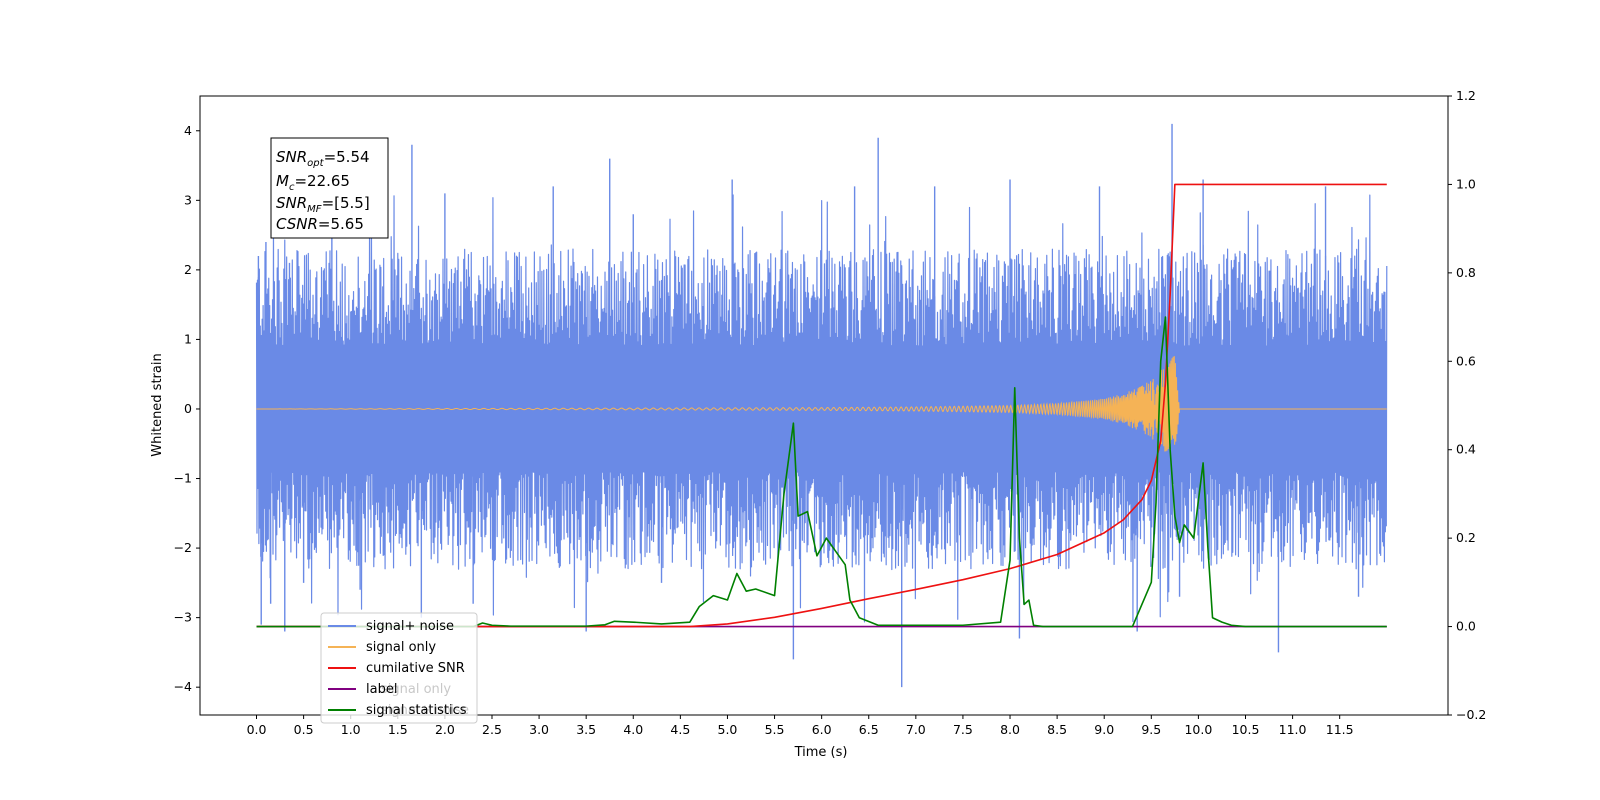  What do you see at coordinates (188, 338) in the screenshot?
I see `y-left-tick-label: 1` at bounding box center [188, 338].